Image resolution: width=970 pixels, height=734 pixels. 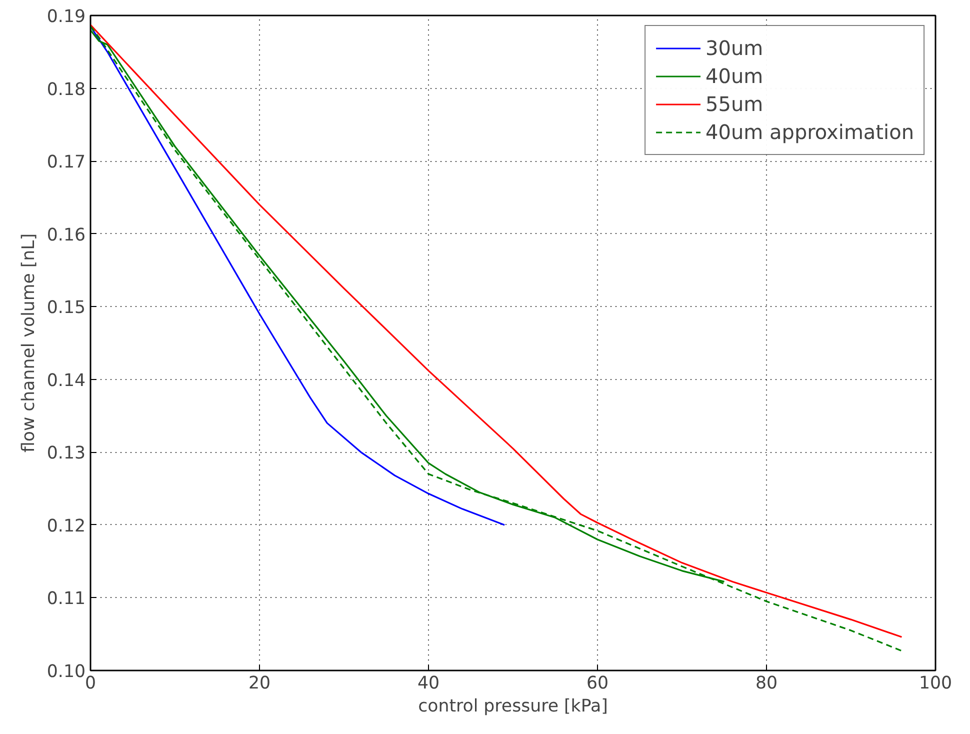 I want to click on x-tick-label: 40, so click(x=428, y=684).